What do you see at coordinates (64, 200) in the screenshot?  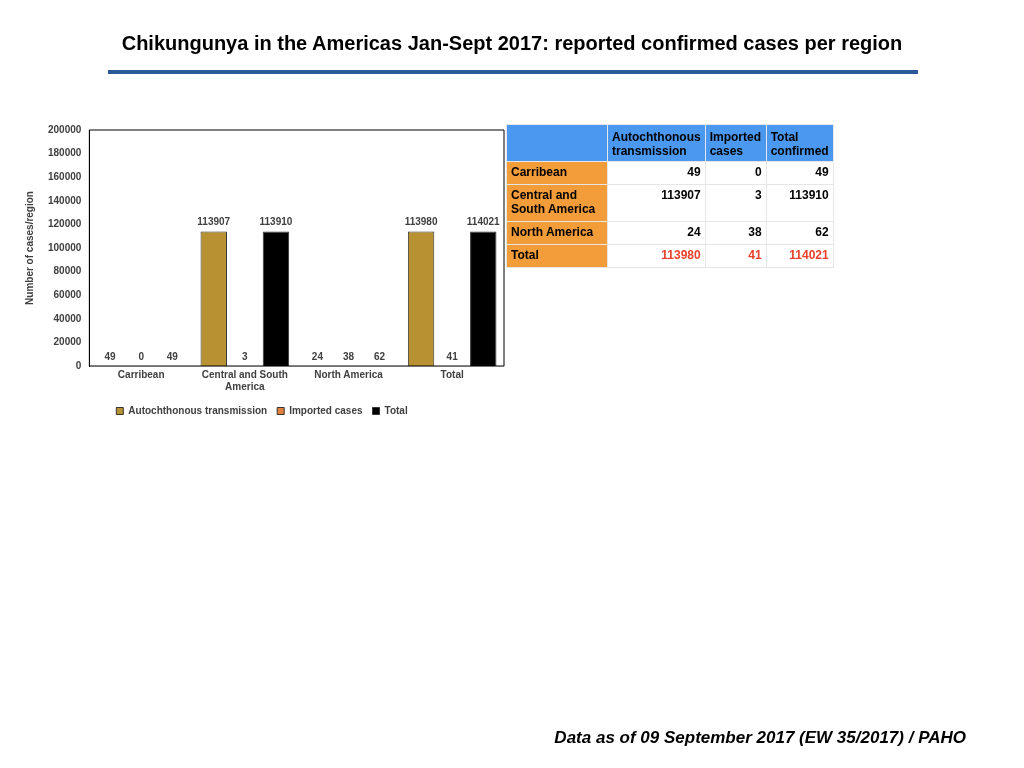 I see `y-tick-label: 140000` at bounding box center [64, 200].